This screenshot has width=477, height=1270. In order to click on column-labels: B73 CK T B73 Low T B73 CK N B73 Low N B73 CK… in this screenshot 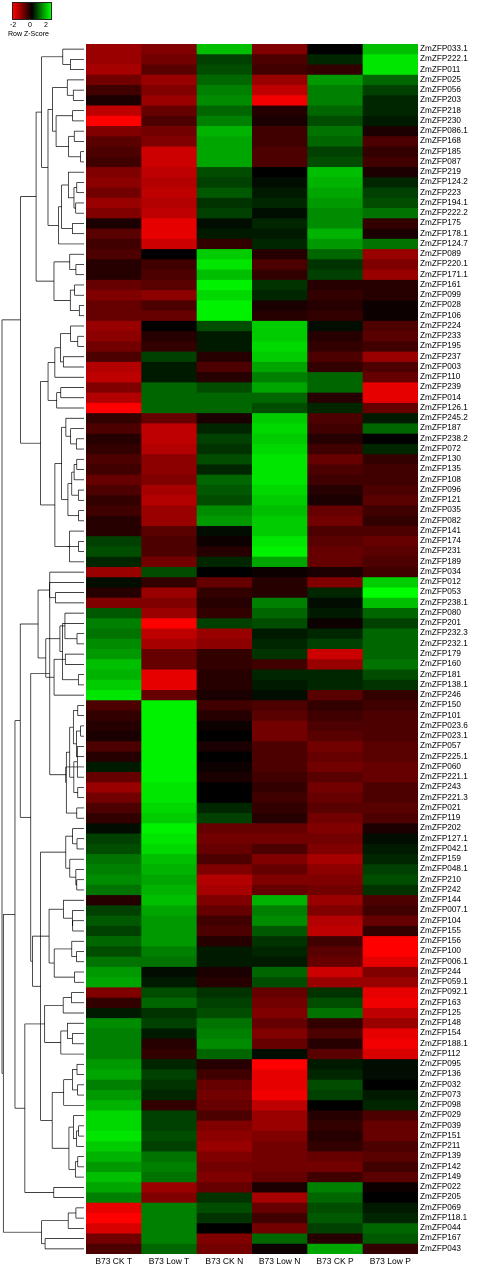, I will do `click(252, 1263)`.